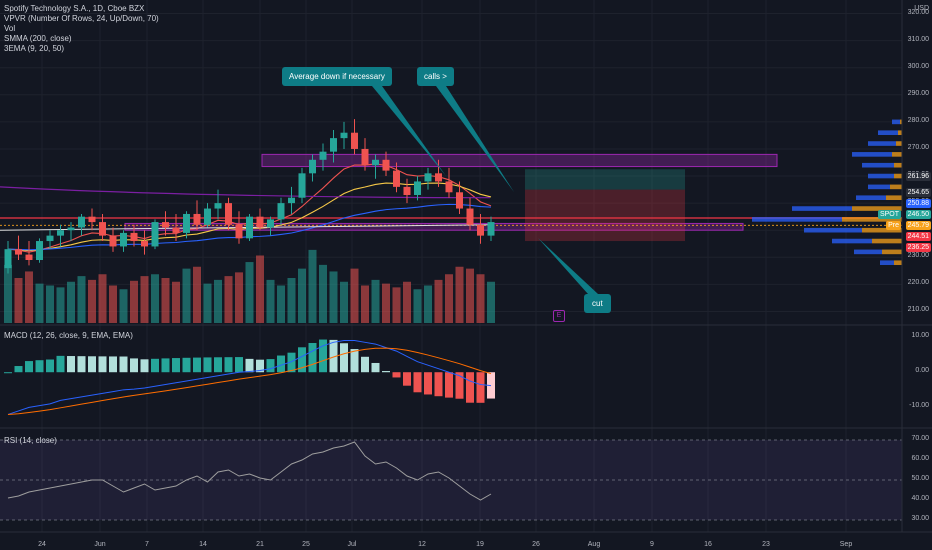 The image size is (932, 550). I want to click on rsi-line, so click(249, 471).